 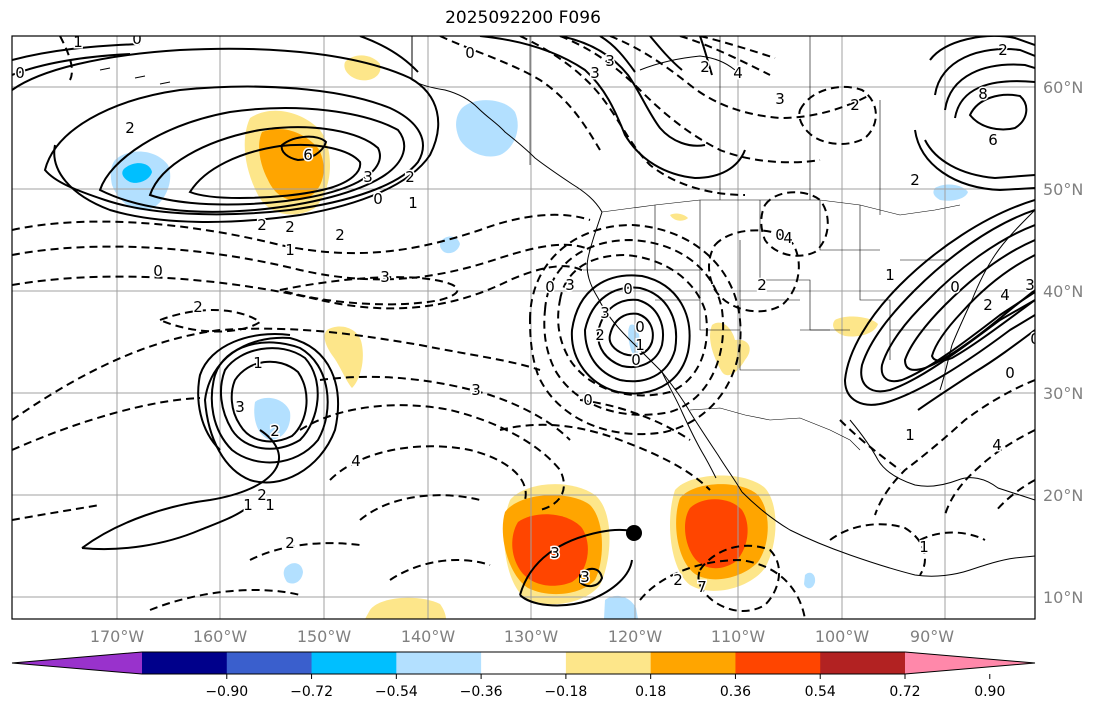 I want to click on colorbar-extend-min, so click(x=77, y=663).